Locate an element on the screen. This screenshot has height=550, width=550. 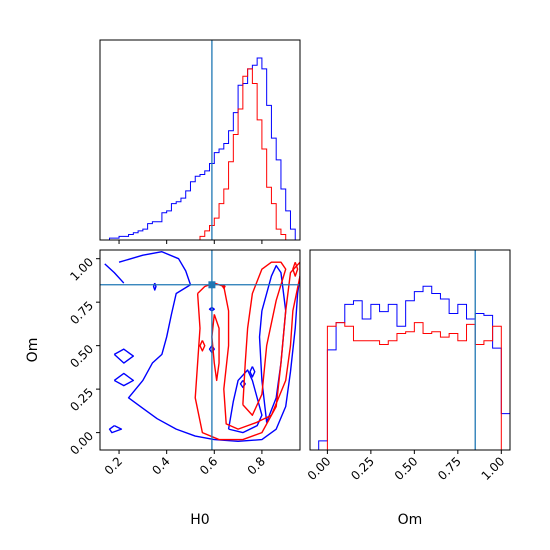
om-vs-h0-frame is located at coordinates (200, 350).